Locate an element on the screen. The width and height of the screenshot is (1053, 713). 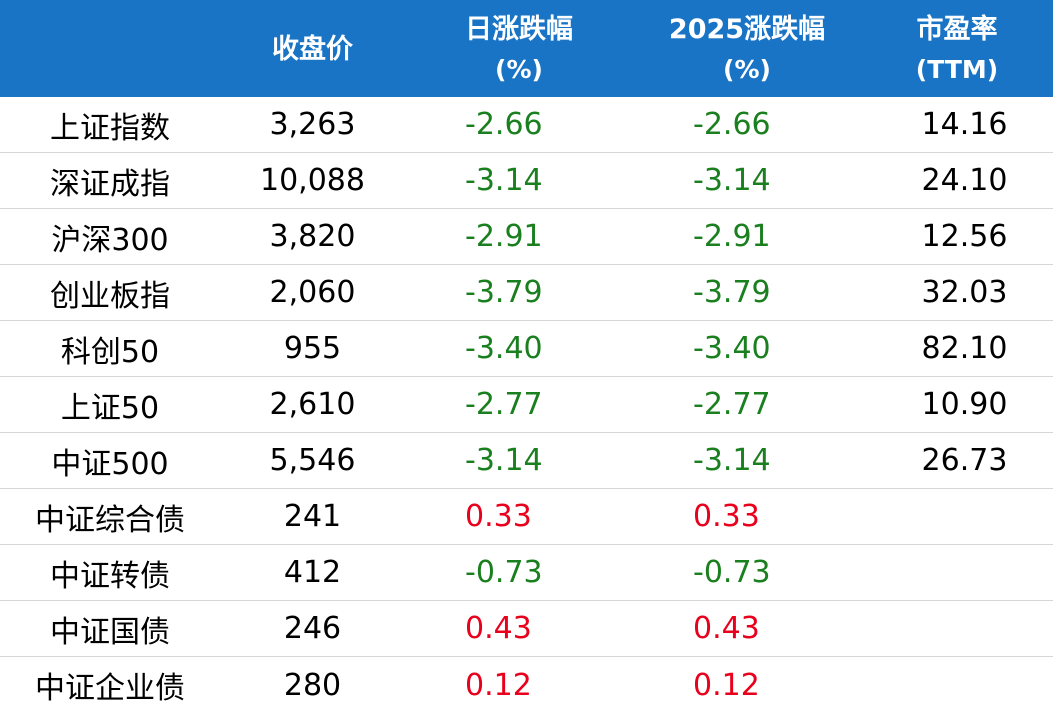
index-name-cell: 上证50 is located at coordinates (110, 408).